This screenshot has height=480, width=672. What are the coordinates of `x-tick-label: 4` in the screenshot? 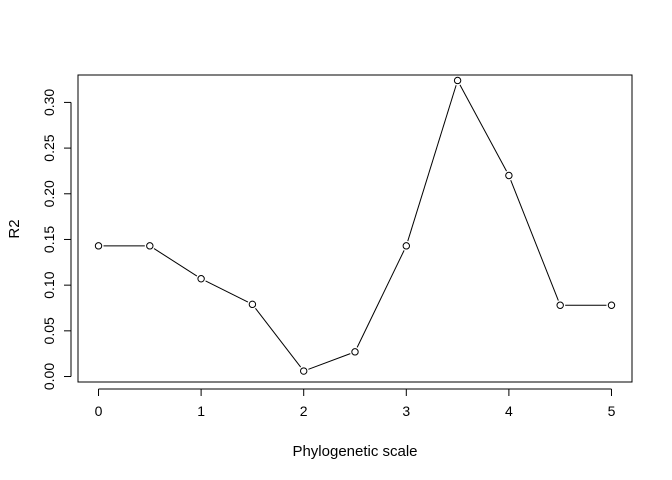 It's located at (509, 411).